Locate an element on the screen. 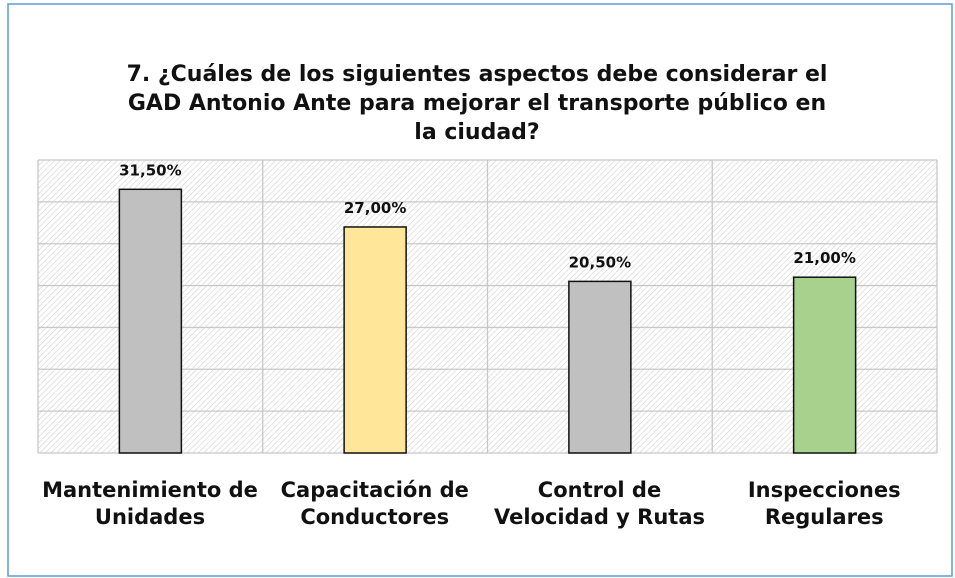  data-label: 27,00% is located at coordinates (375, 208).